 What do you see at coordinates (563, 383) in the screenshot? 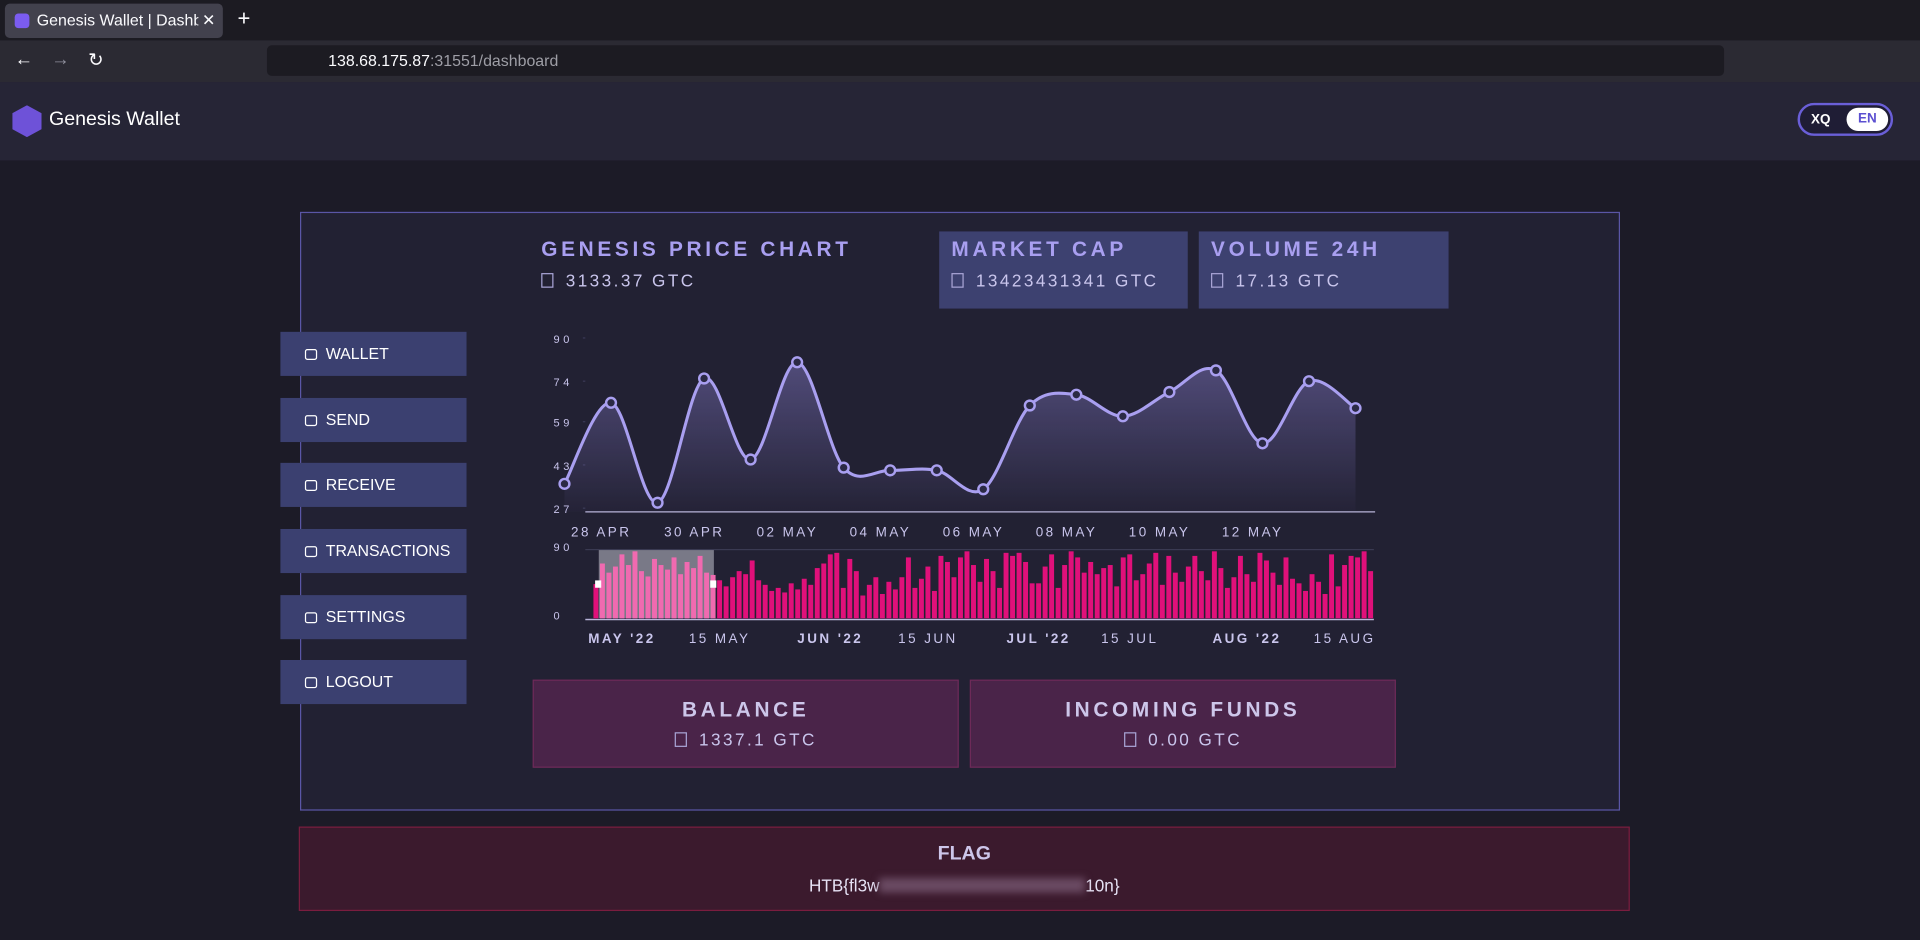
I see `y-tick-label: 74` at bounding box center [563, 383].